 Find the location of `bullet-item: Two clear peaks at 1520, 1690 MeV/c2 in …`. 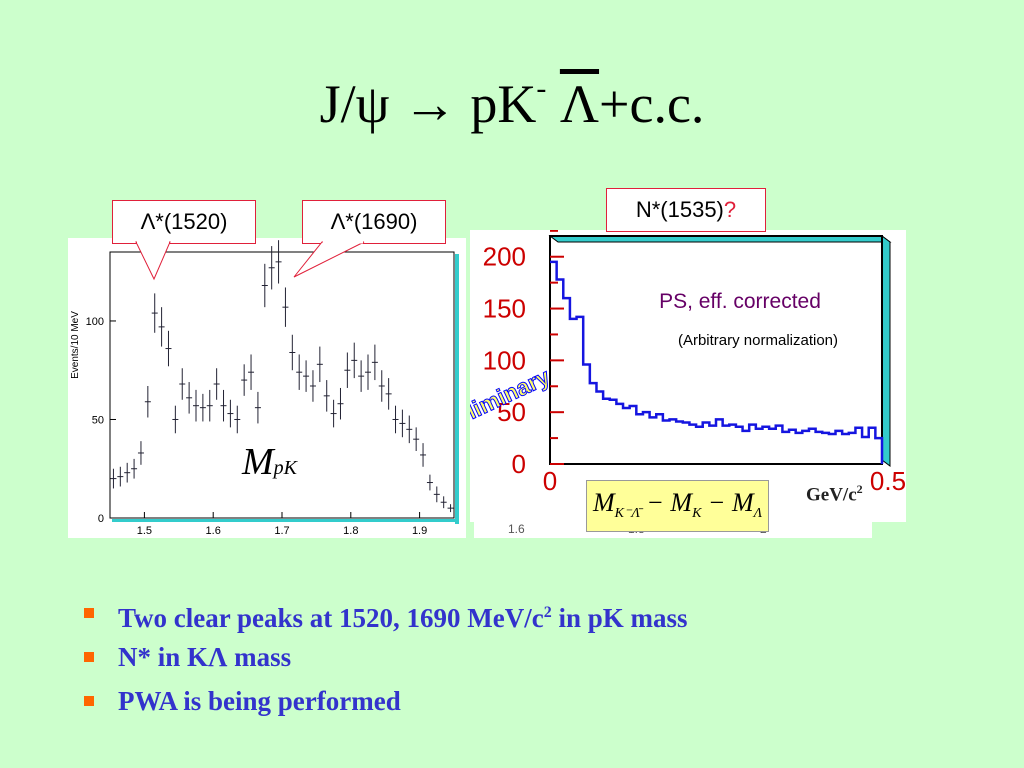

bullet-item: Two clear peaks at 1520, 1690 MeV/c2 in … is located at coordinates (385, 618).